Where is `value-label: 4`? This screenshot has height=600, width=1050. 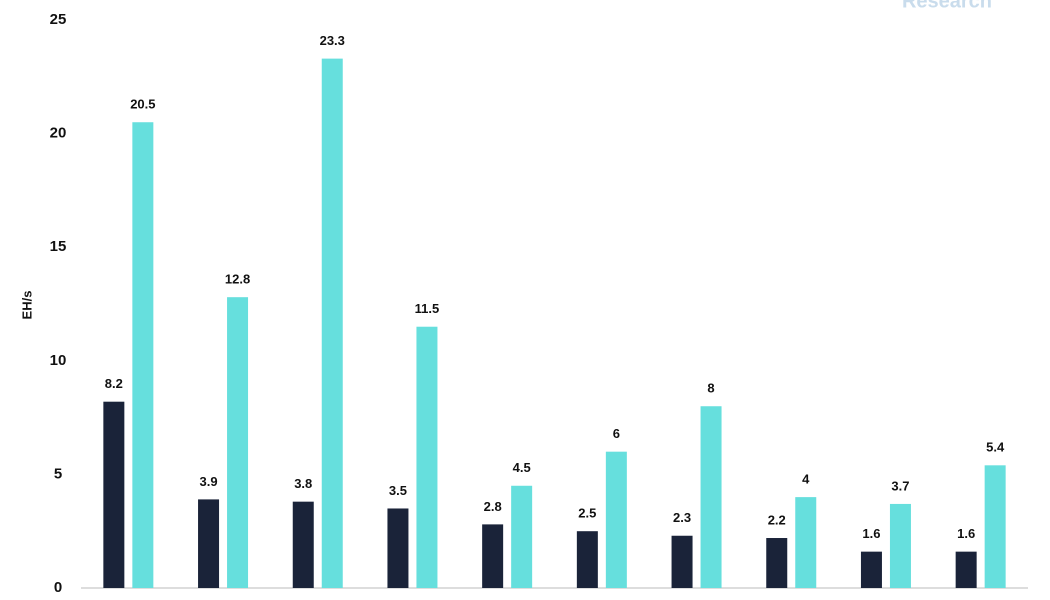 value-label: 4 is located at coordinates (806, 479).